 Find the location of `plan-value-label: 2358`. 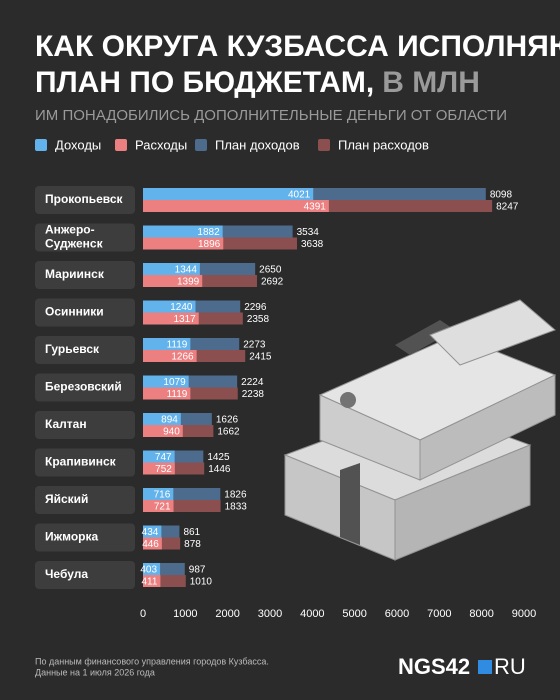

plan-value-label: 2358 is located at coordinates (258, 319).